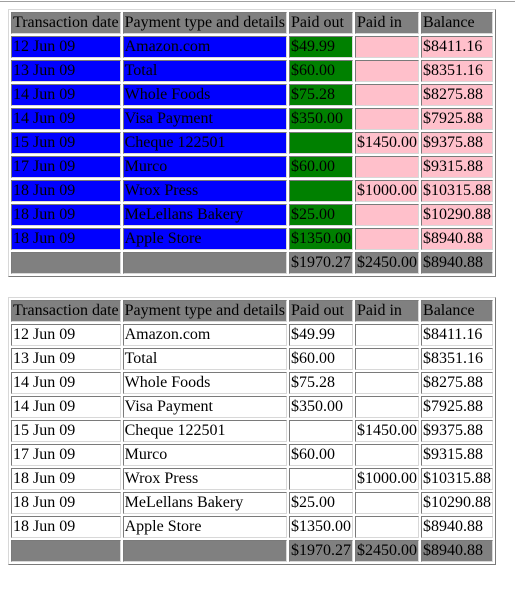  I want to click on top-divider, so click(257, 1).